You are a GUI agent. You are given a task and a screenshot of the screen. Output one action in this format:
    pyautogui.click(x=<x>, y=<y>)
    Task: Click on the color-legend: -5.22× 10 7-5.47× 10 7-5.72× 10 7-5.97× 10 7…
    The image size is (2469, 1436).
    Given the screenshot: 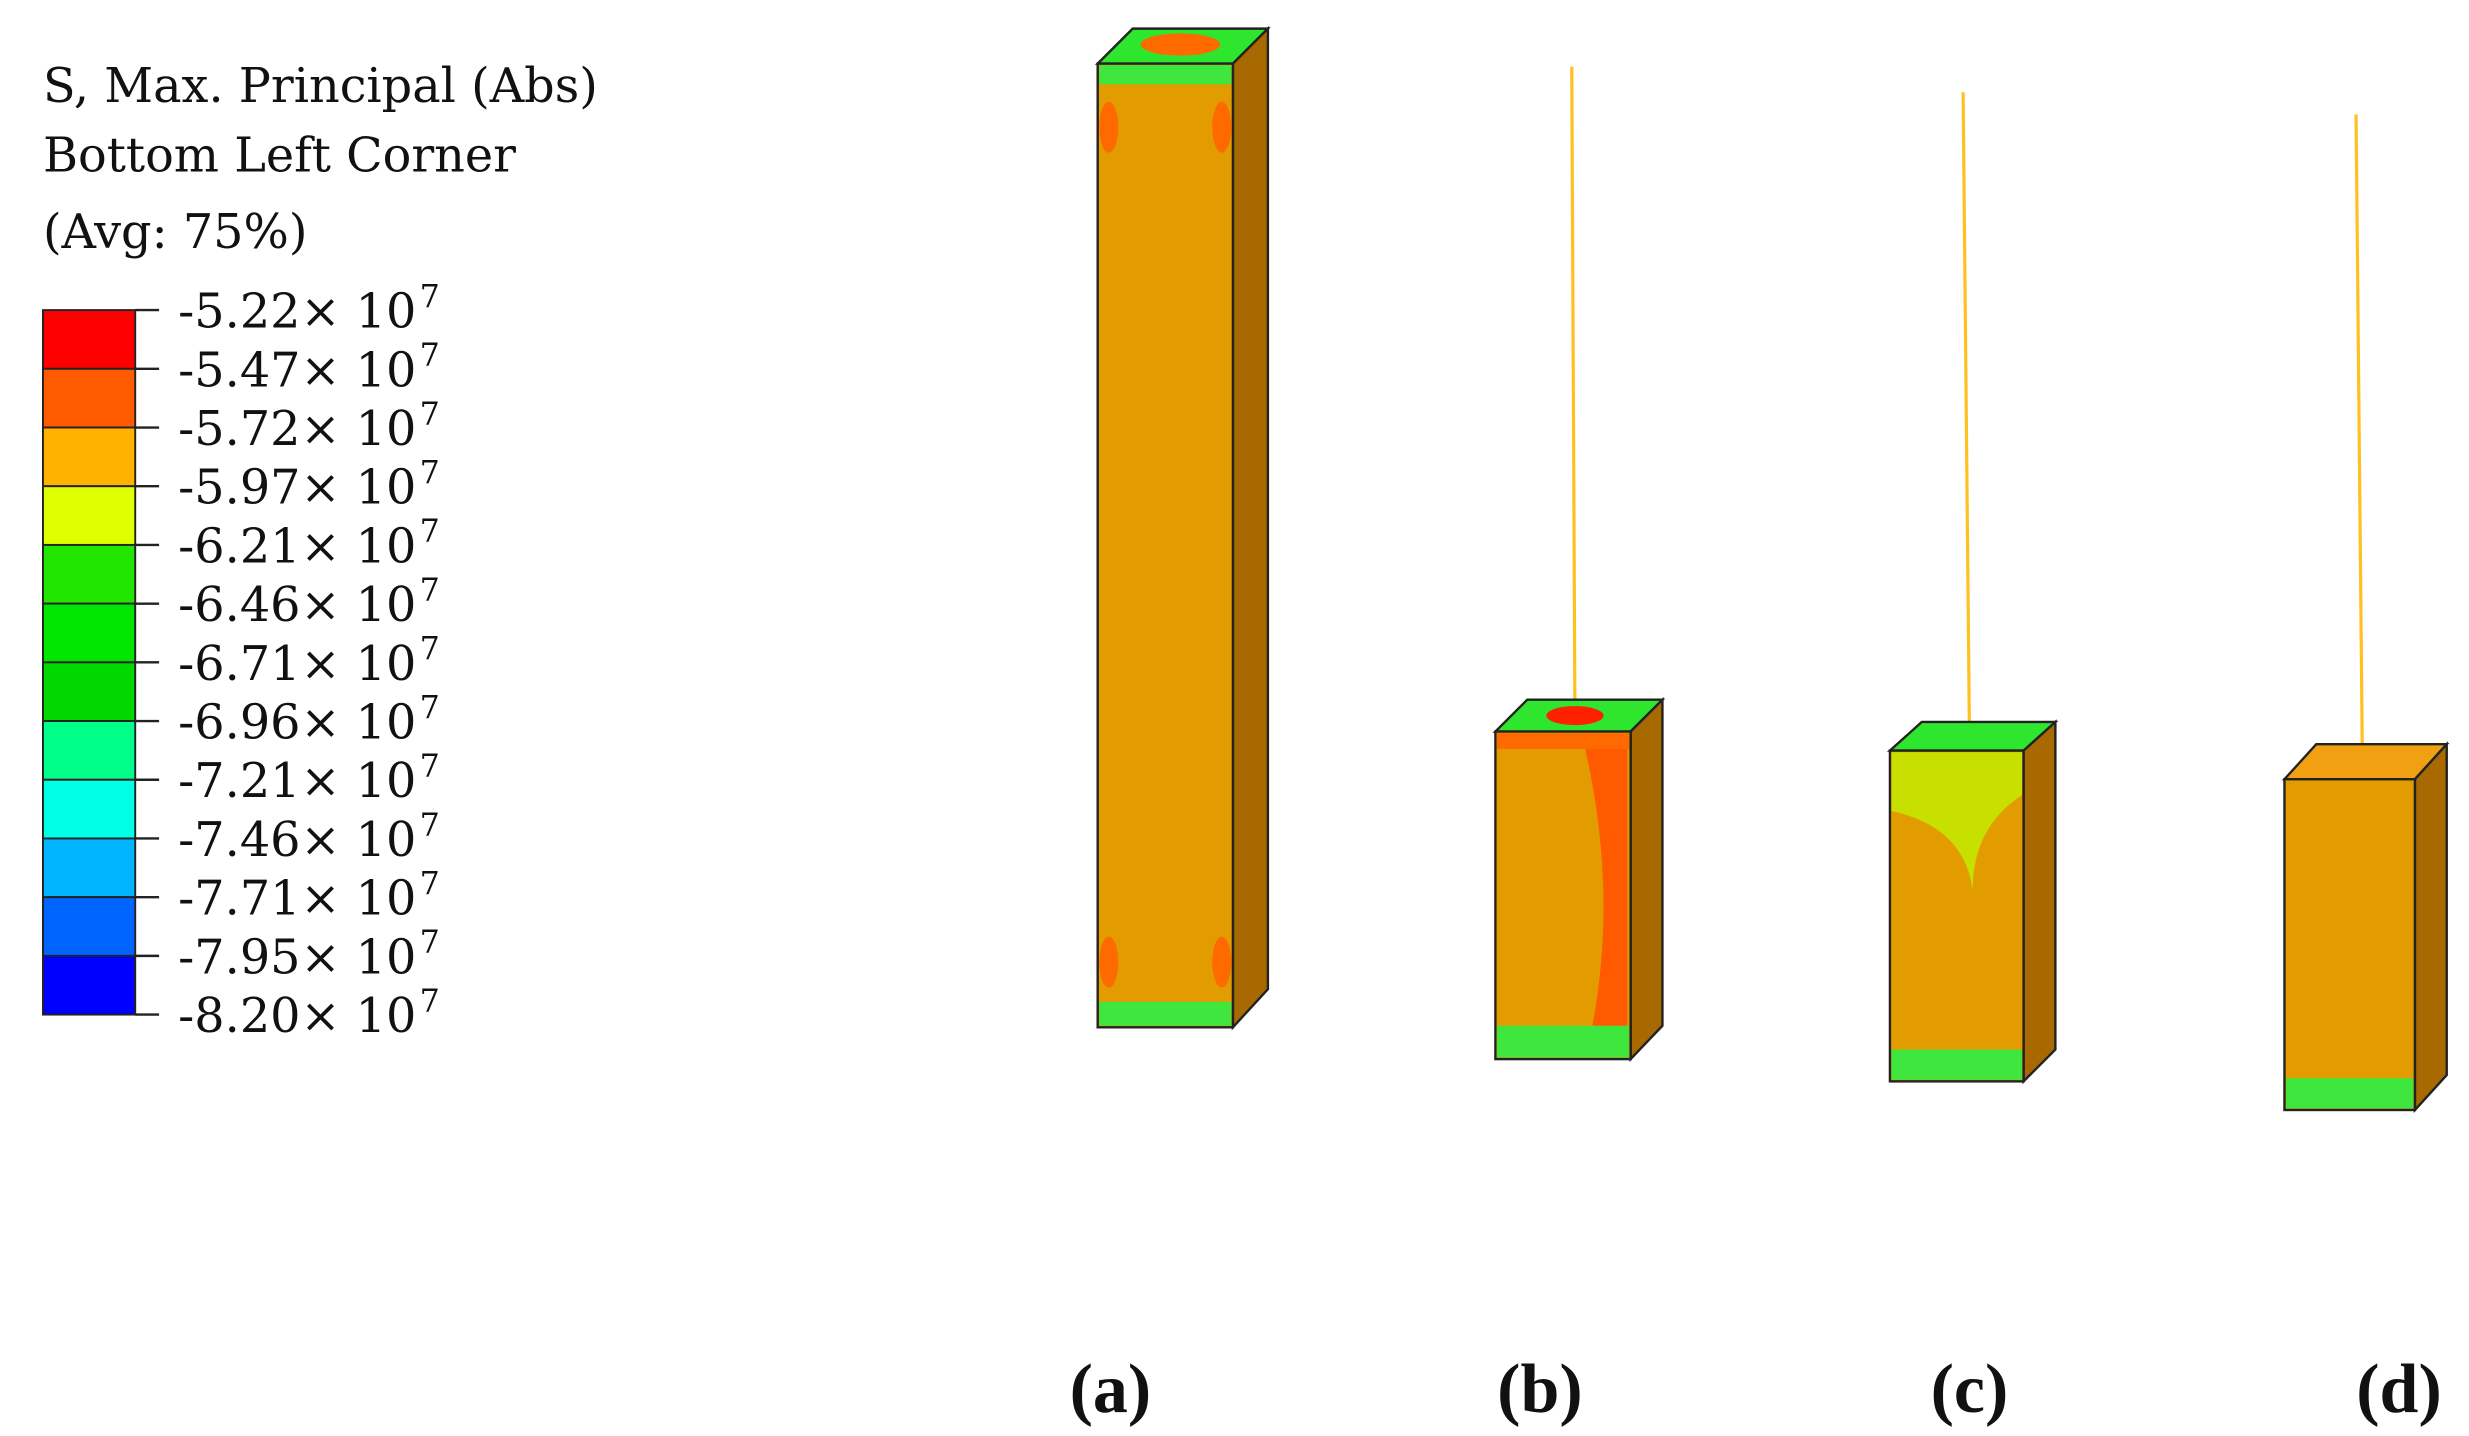 What is the action you would take?
    pyautogui.click(x=240, y=660)
    